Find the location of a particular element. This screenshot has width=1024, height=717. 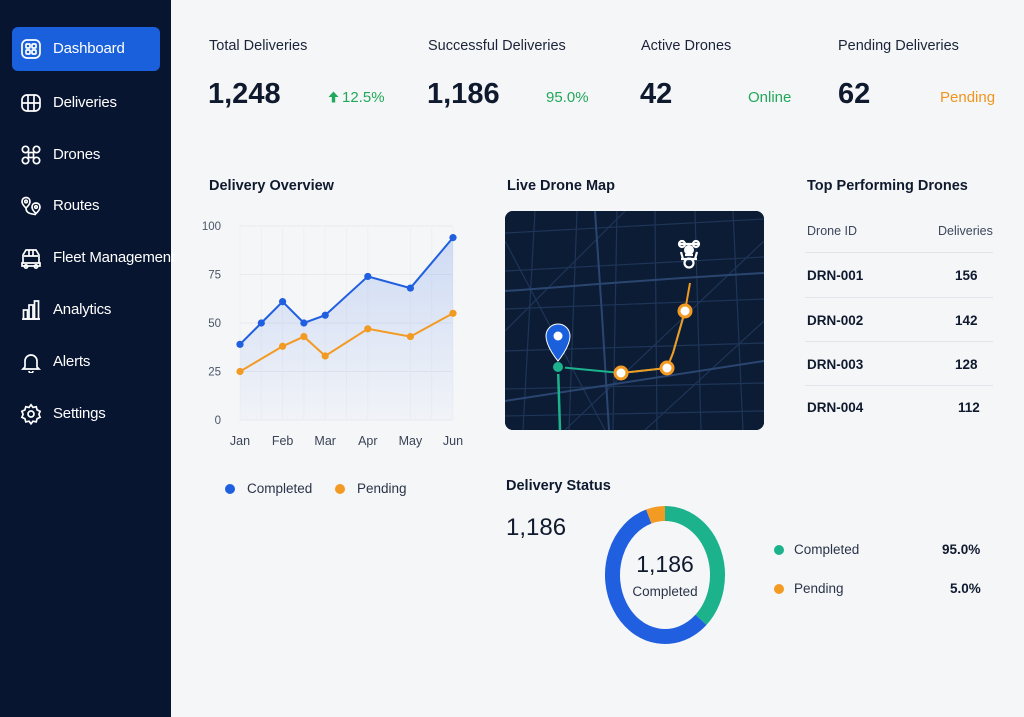

kpi-trend-value: 12.5% is located at coordinates (363, 97).